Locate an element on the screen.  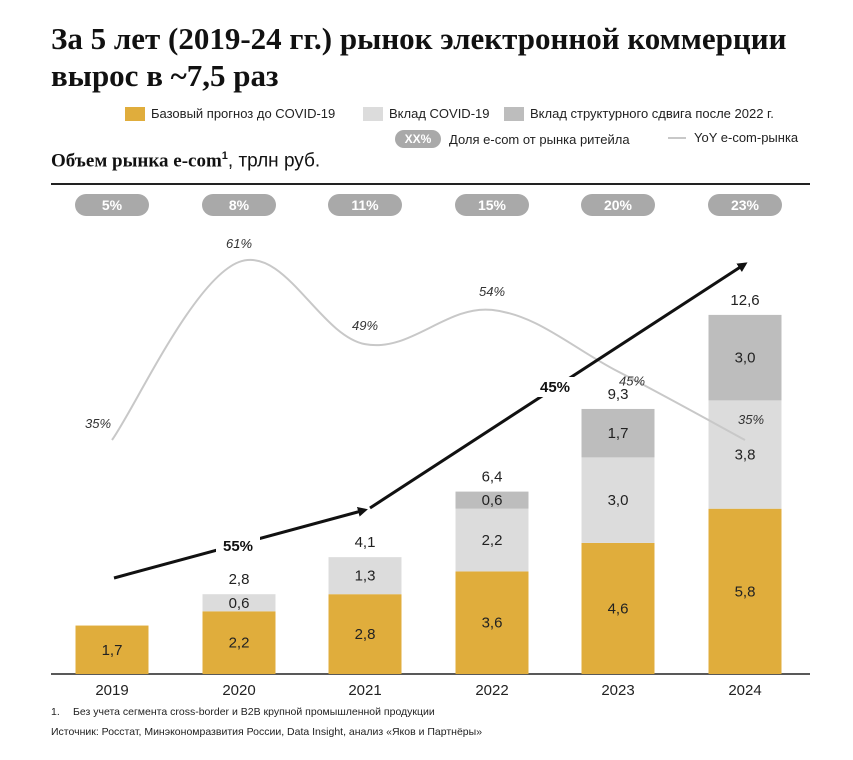
yoy-label-2020: 61% is located at coordinates (239, 243).